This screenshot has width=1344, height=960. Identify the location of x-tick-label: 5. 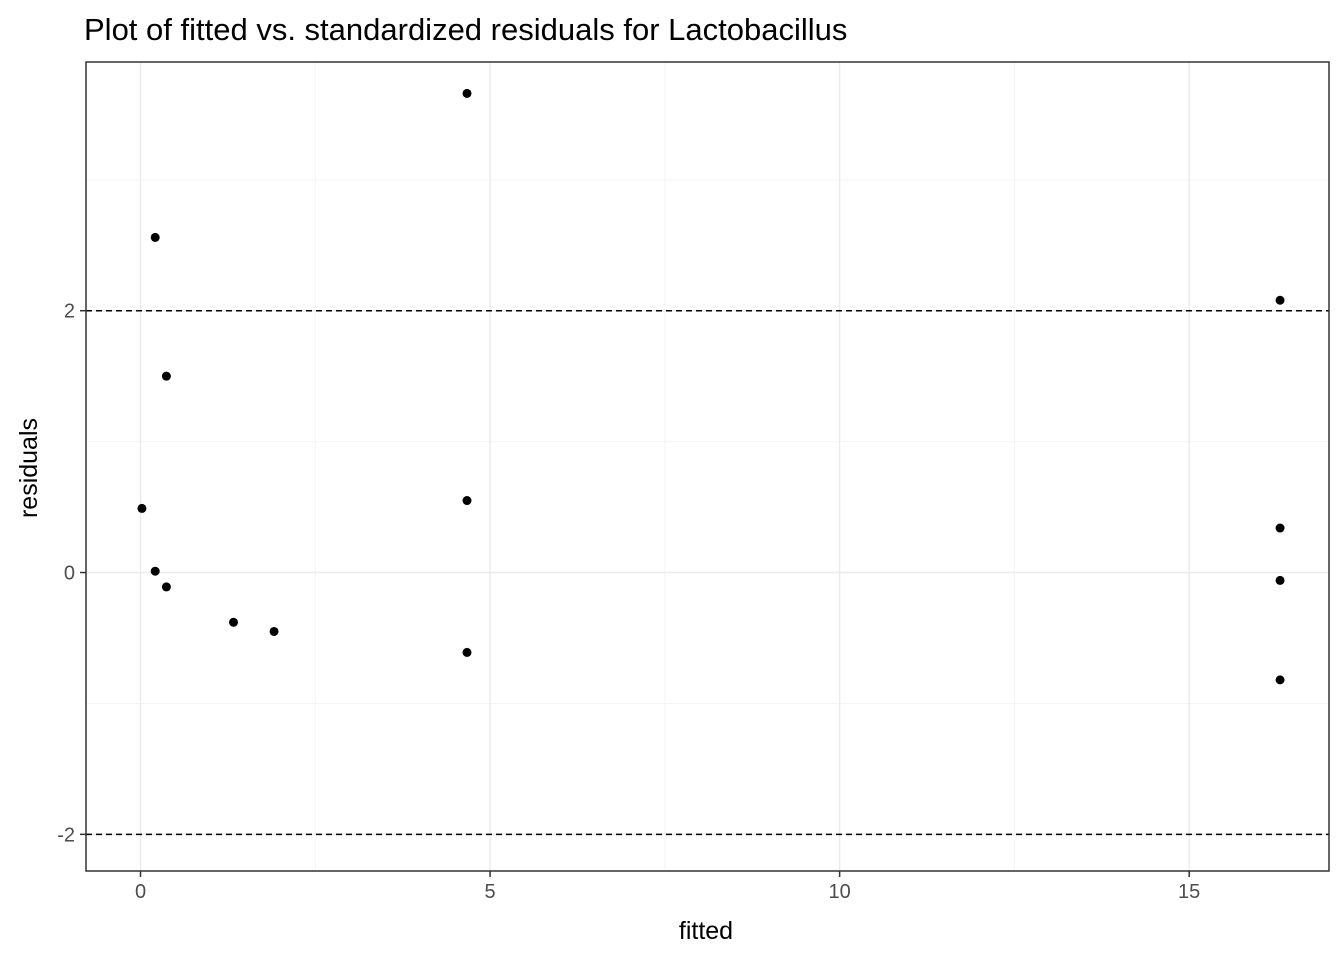
(490, 892).